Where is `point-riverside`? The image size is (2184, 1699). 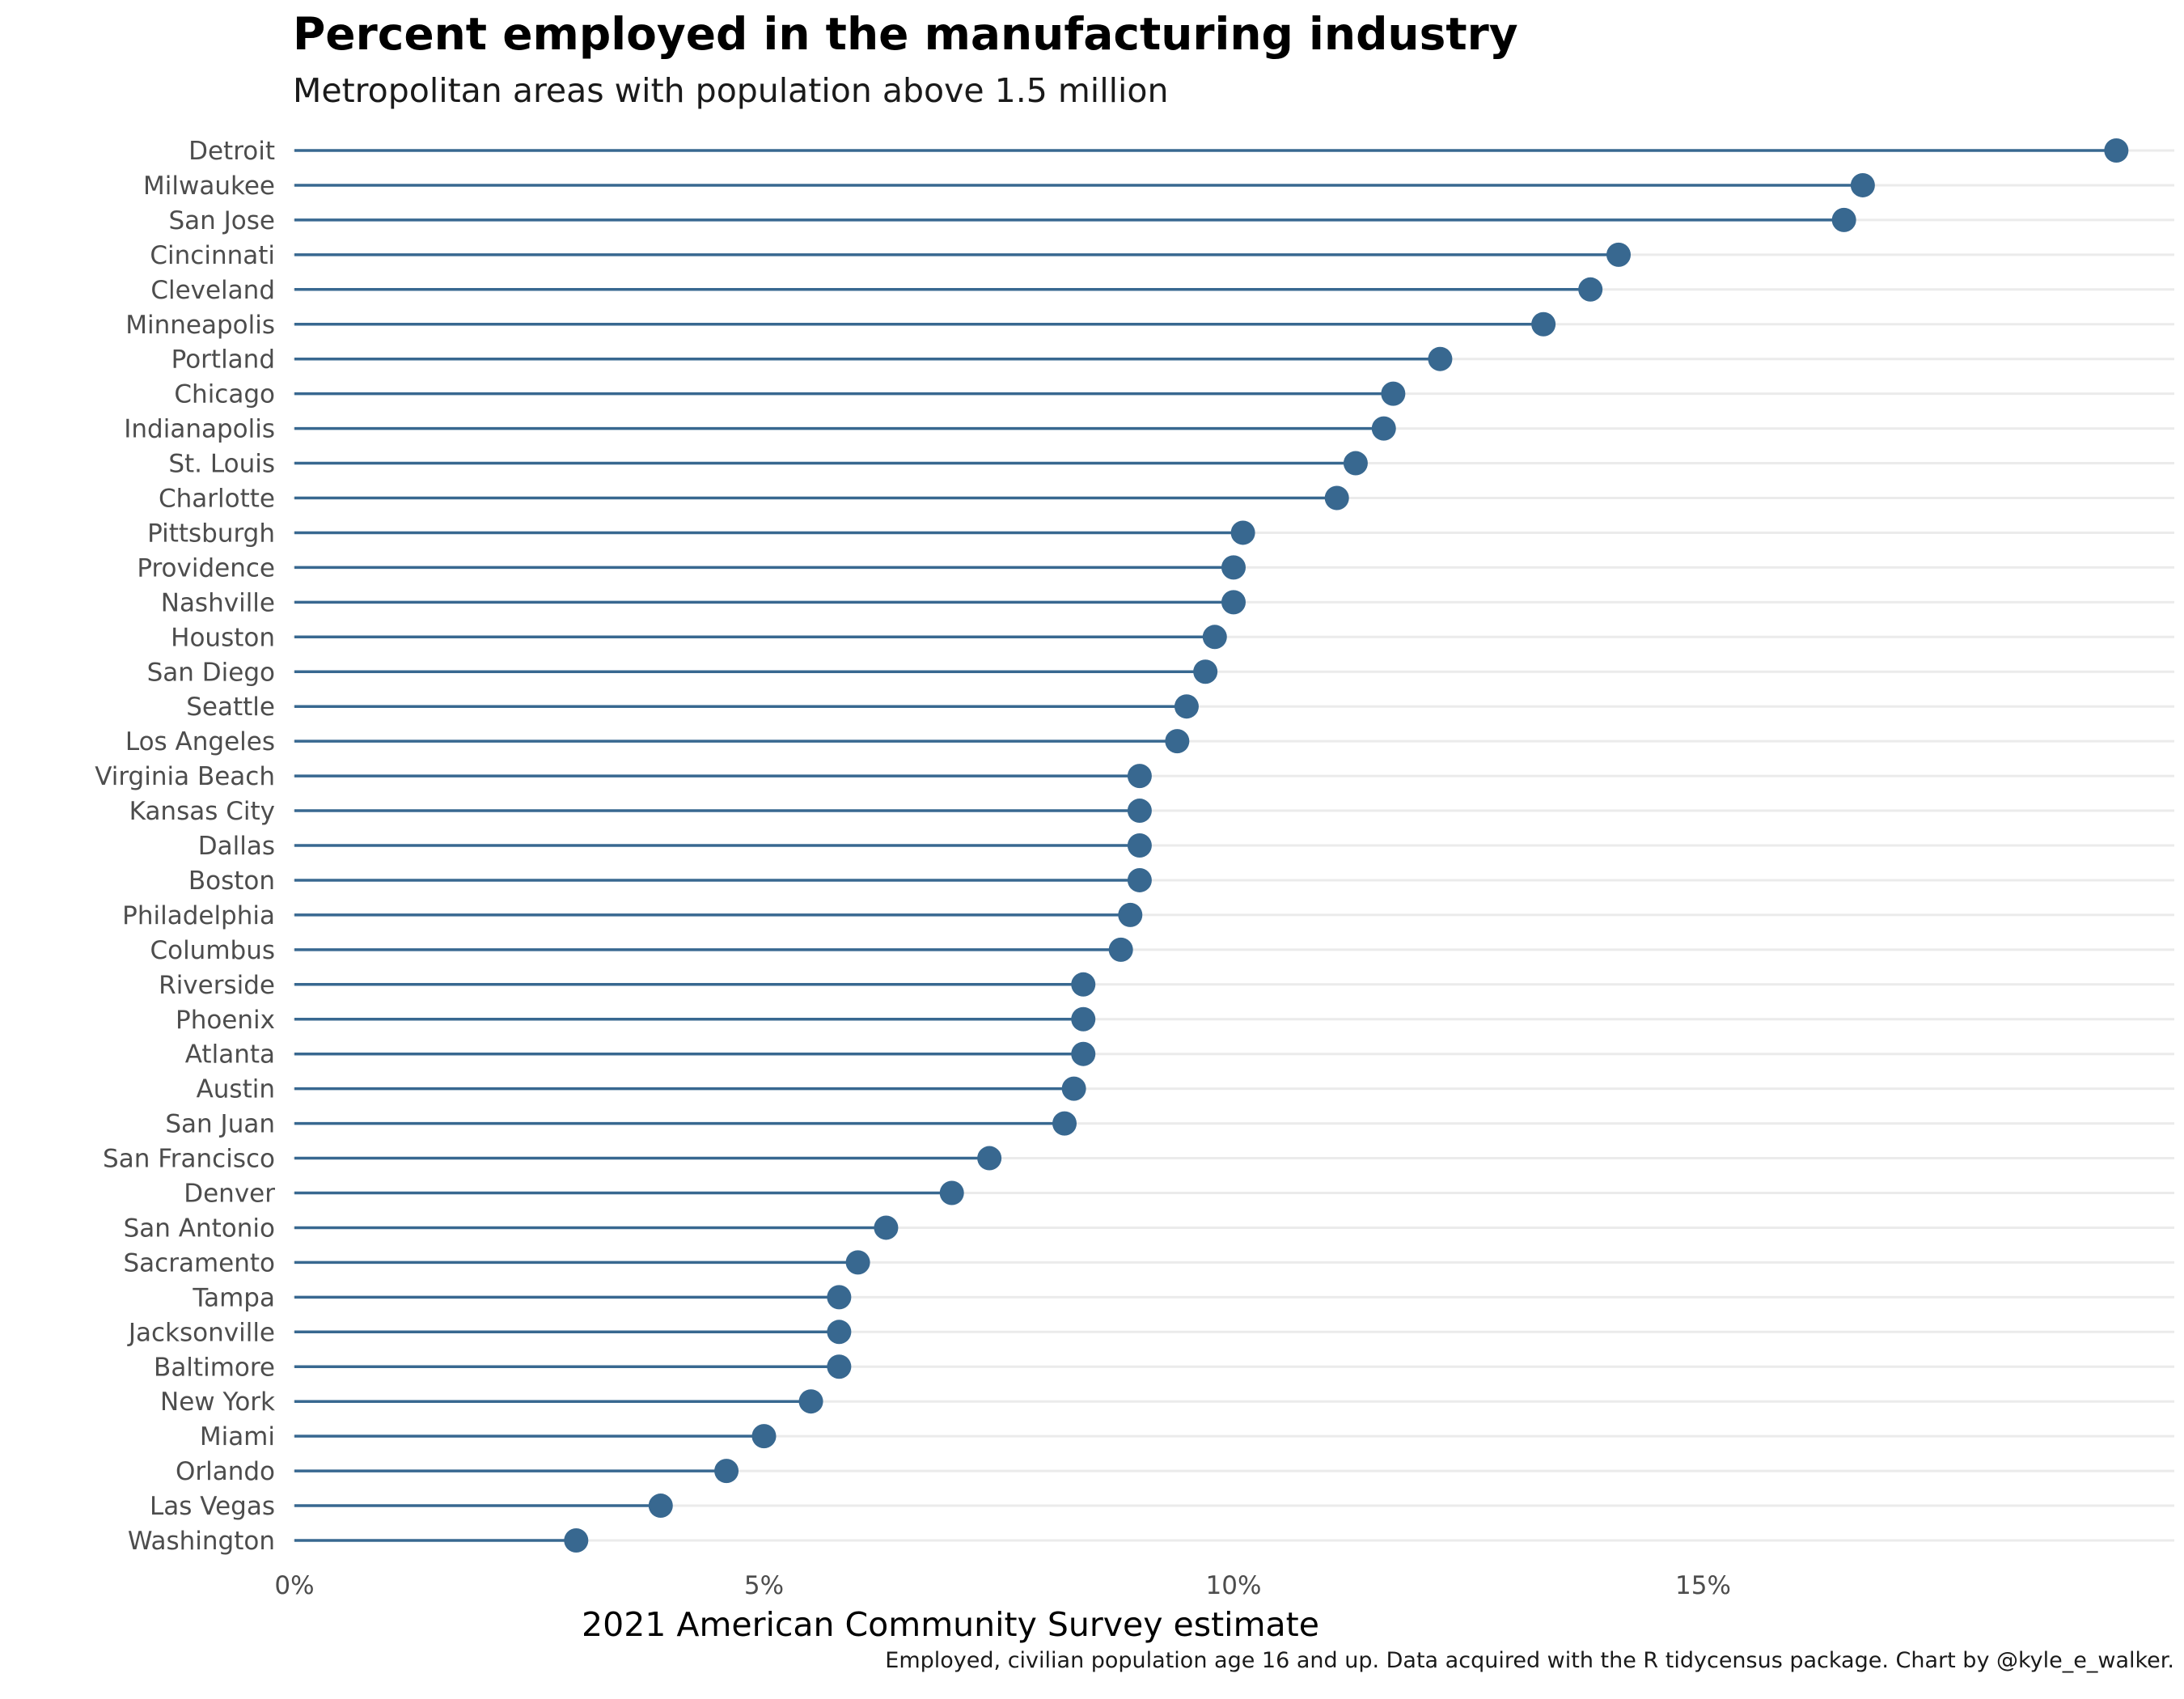
point-riverside is located at coordinates (1083, 984).